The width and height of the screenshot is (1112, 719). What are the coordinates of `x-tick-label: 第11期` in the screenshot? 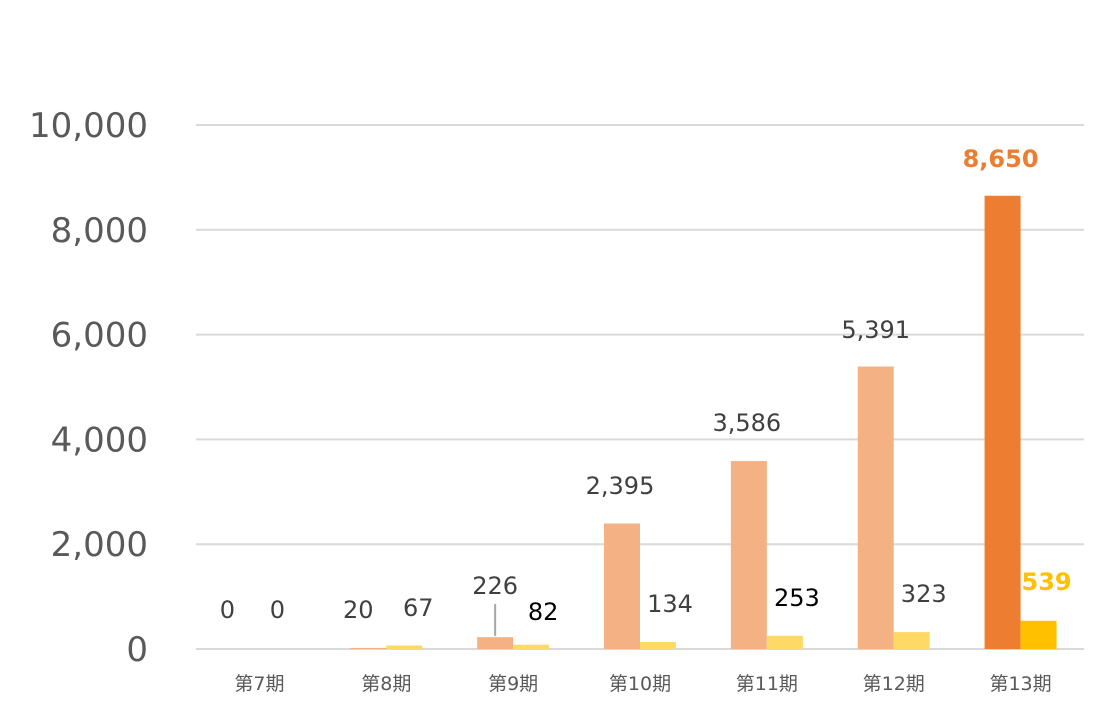 It's located at (767, 684).